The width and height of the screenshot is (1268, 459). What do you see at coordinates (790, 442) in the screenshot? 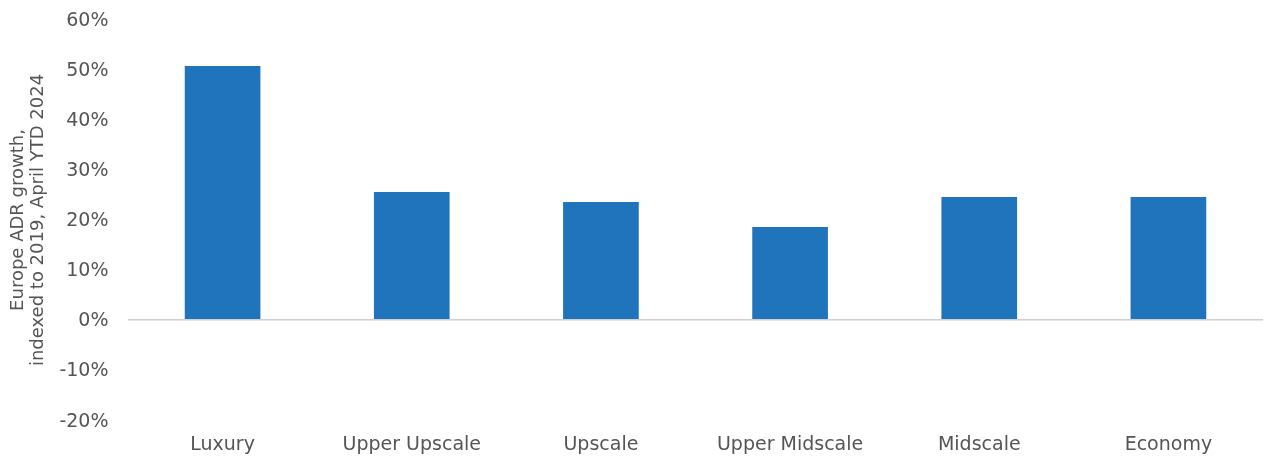
I see `x-tick-label: Upper Midscale` at bounding box center [790, 442].